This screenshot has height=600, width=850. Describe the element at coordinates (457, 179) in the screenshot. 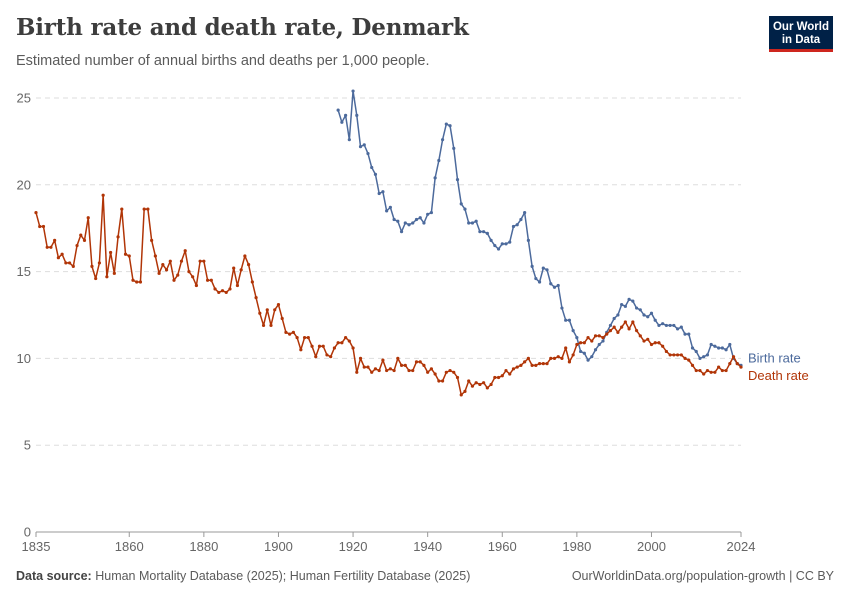

I see `birth-rate-point-1948` at that location.